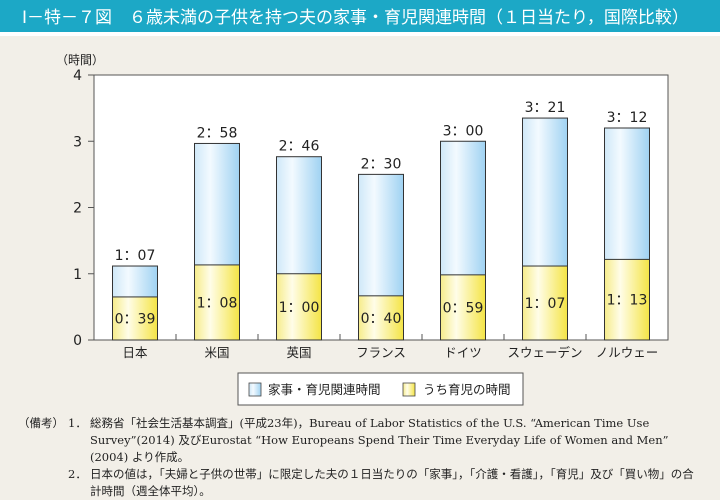 The width and height of the screenshot is (720, 500). What do you see at coordinates (217, 133) in the screenshot?
I see `data-label-total: 2：58` at bounding box center [217, 133].